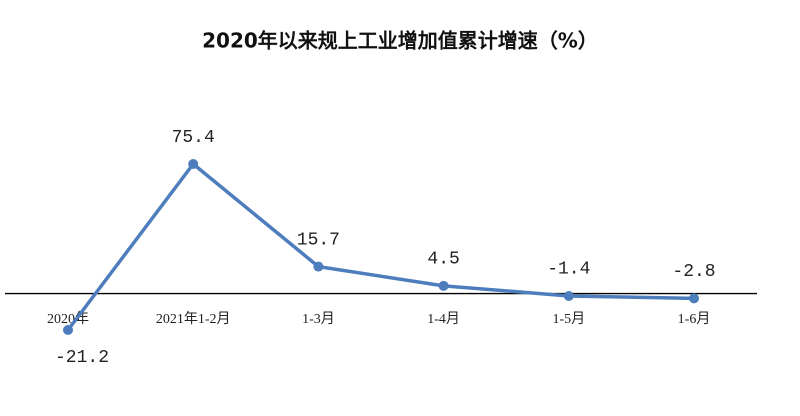  Describe the element at coordinates (193, 319) in the screenshot. I see `x-tick-label: 2021年1-2月` at that location.